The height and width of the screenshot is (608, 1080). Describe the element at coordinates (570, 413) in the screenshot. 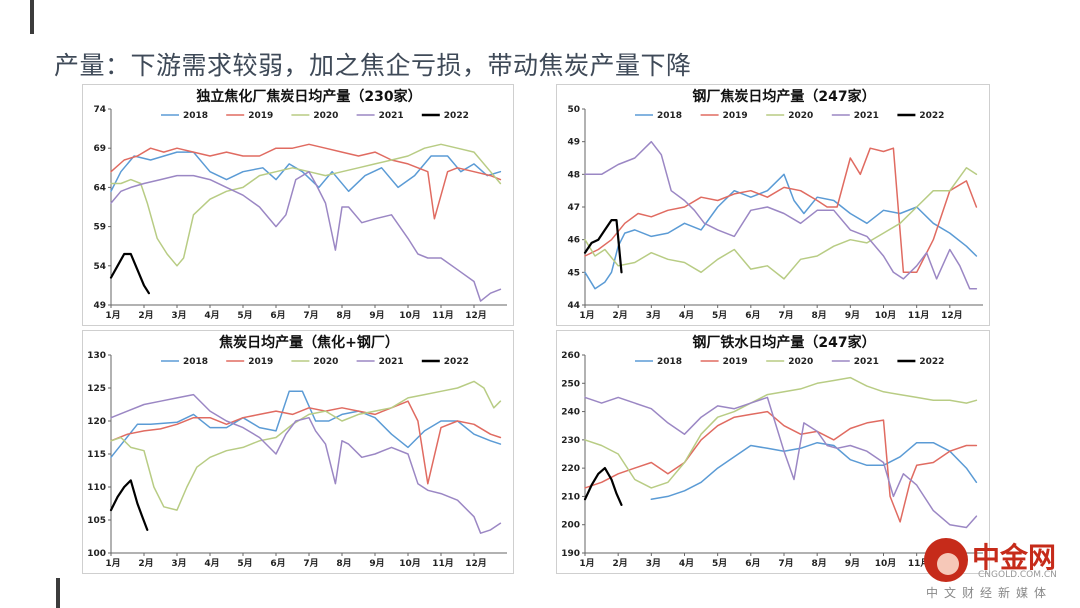

I see `y-tick-label: 240` at that location.